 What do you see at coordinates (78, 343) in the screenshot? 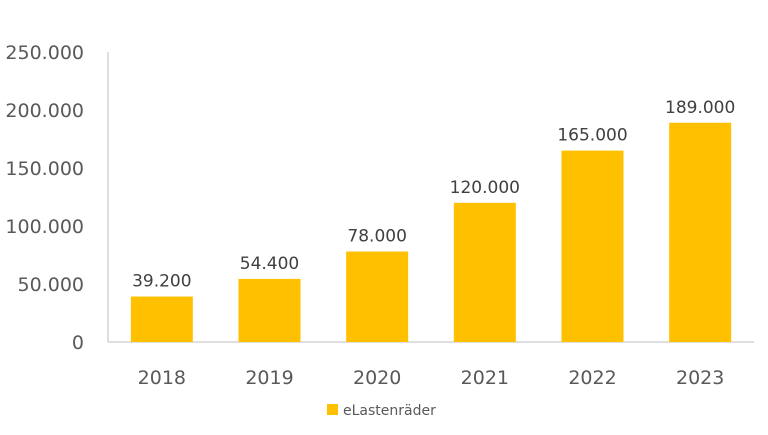
I see `y-tick-label: 0` at bounding box center [78, 343].